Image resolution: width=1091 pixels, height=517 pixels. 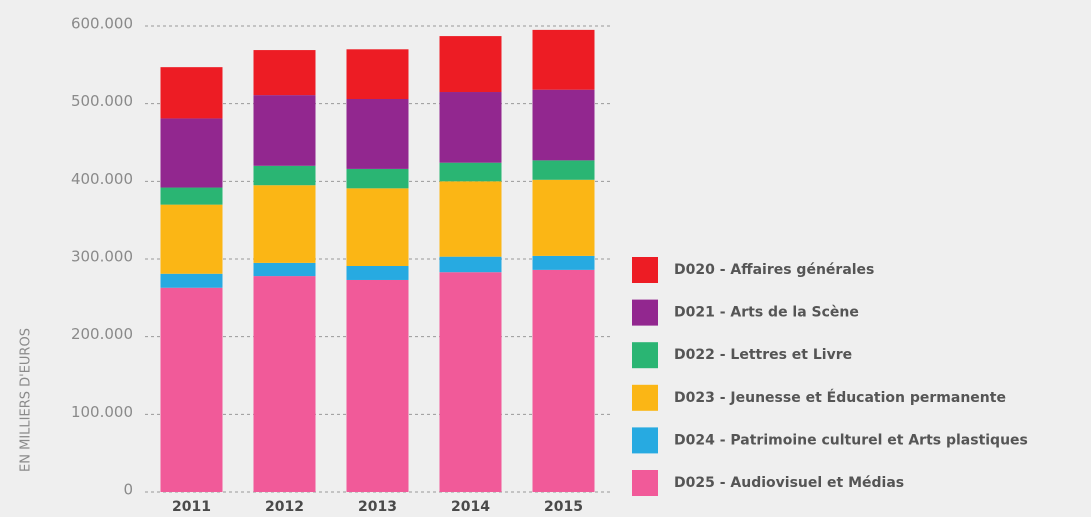 What do you see at coordinates (128, 490) in the screenshot?
I see `y-tick-label: 0` at bounding box center [128, 490].